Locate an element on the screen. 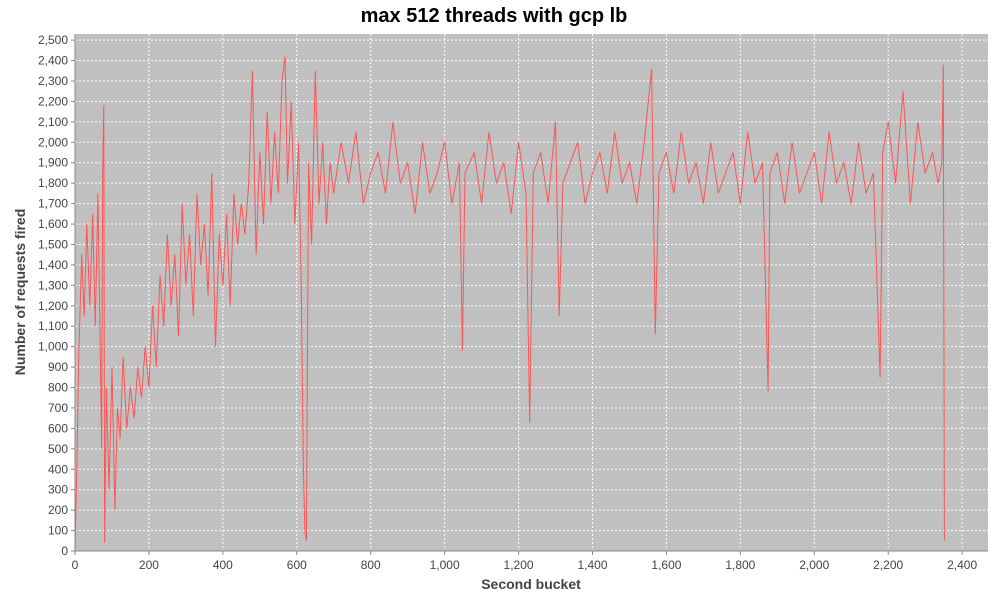  x-tick-label: 1,600 is located at coordinates (666, 565).